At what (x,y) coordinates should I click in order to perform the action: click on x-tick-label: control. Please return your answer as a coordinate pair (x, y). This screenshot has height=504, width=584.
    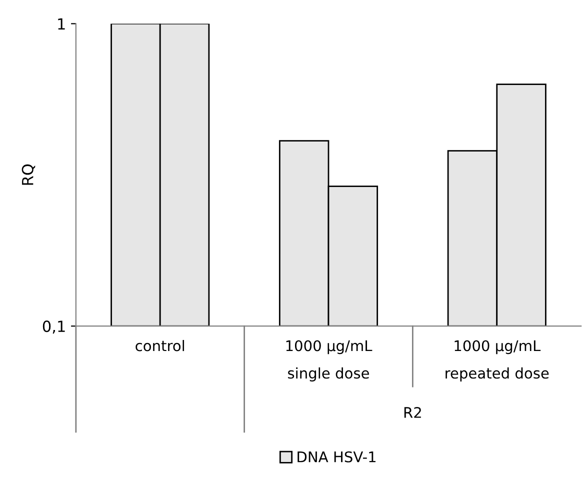
    Looking at the image, I should click on (160, 346).